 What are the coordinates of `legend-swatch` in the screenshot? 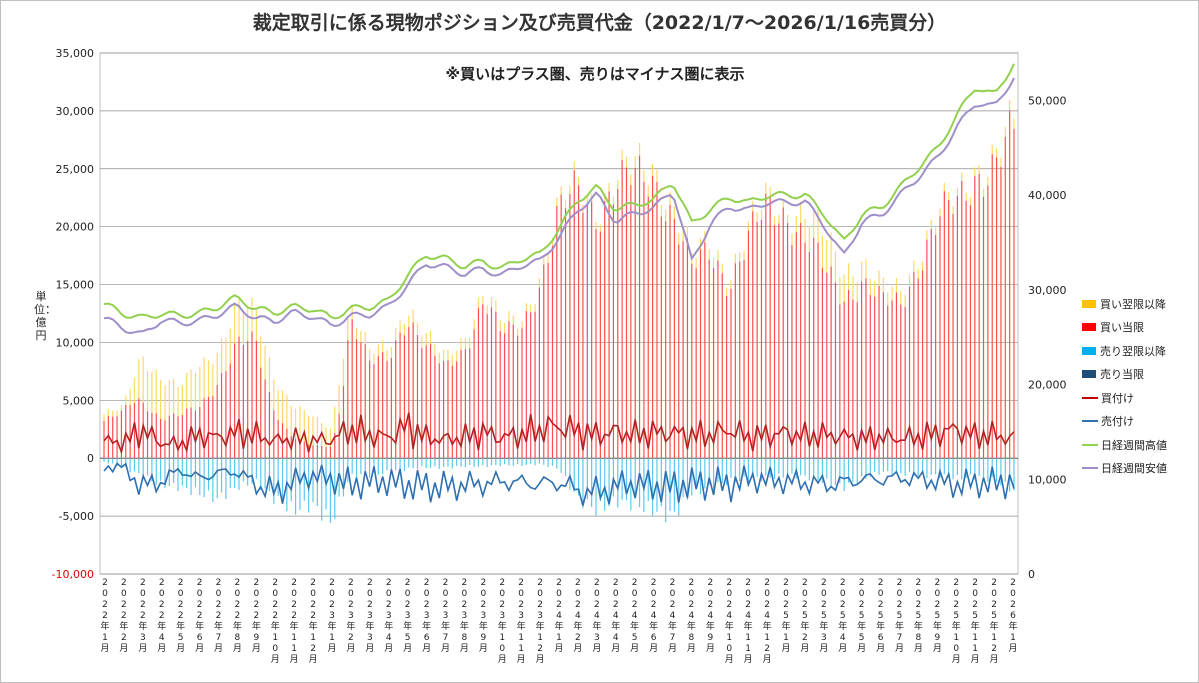 It's located at (1089, 374).